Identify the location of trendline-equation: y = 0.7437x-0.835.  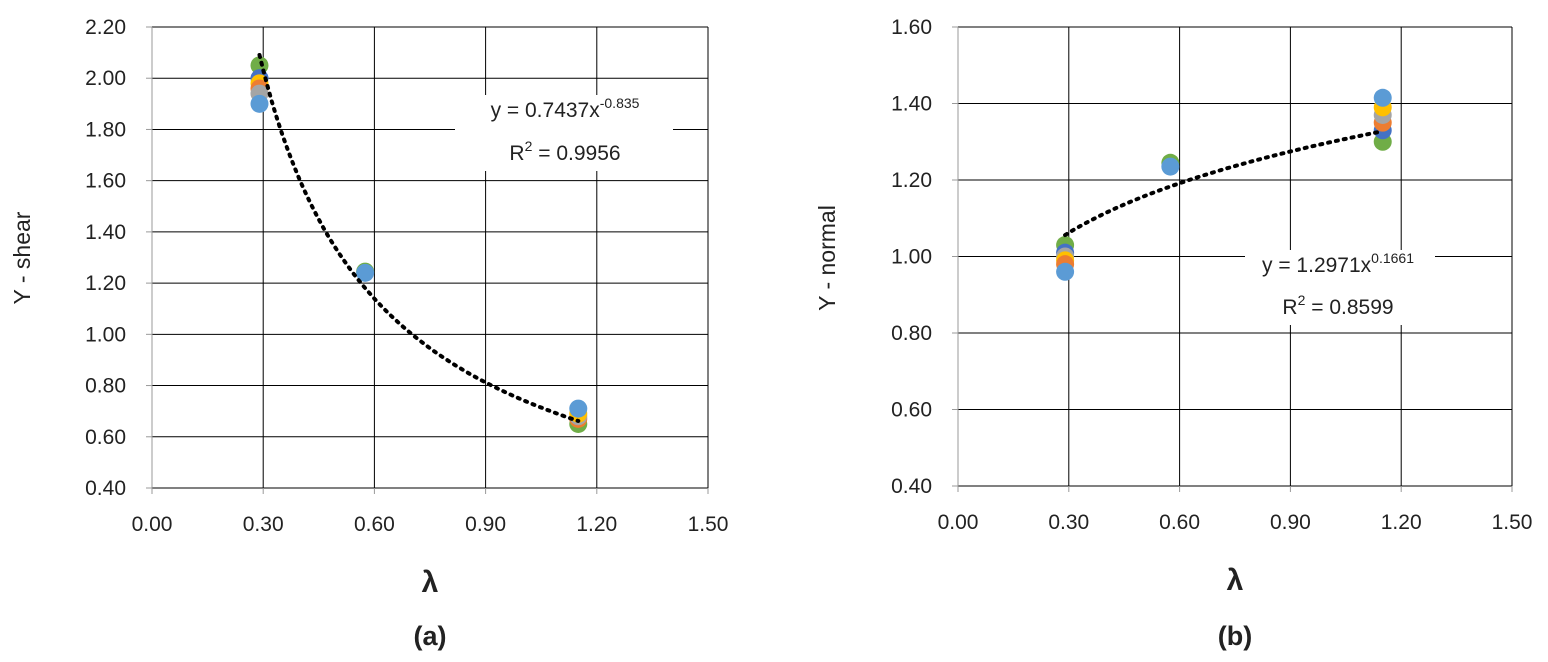
(565, 108).